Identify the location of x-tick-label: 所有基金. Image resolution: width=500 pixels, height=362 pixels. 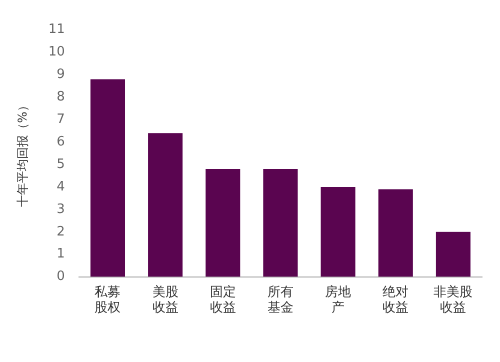
(280, 300).